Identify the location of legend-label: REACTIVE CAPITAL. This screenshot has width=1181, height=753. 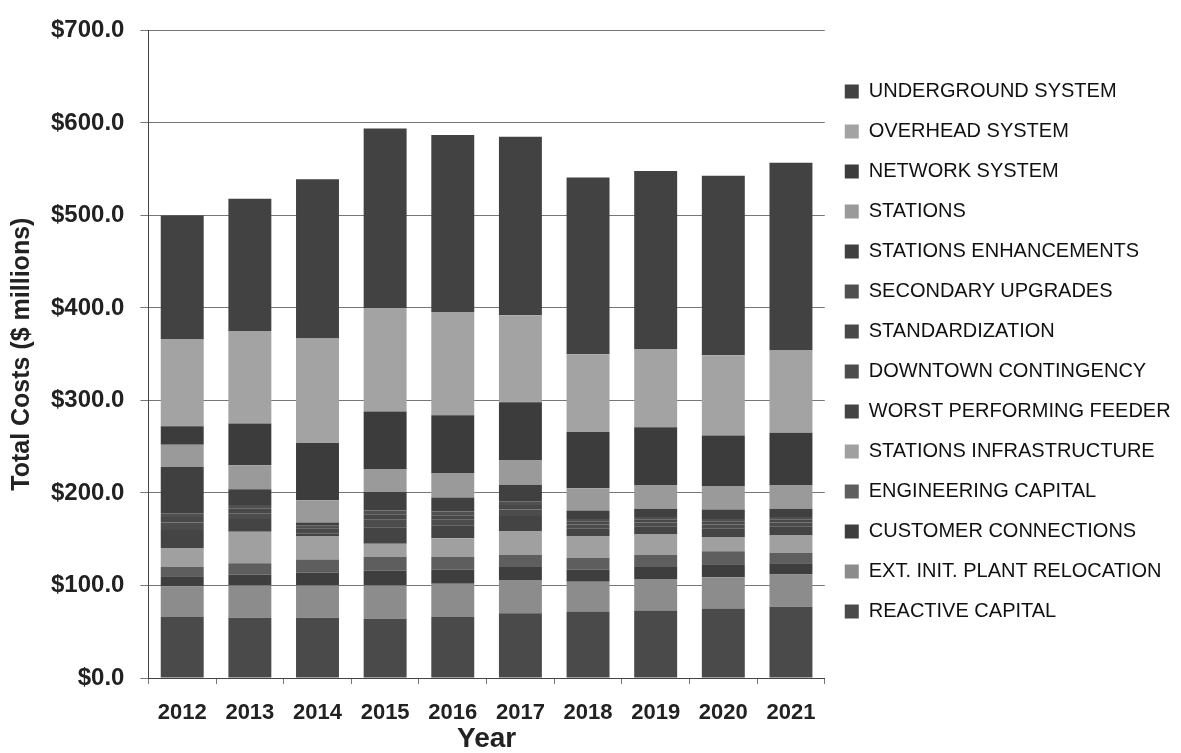
(962, 610).